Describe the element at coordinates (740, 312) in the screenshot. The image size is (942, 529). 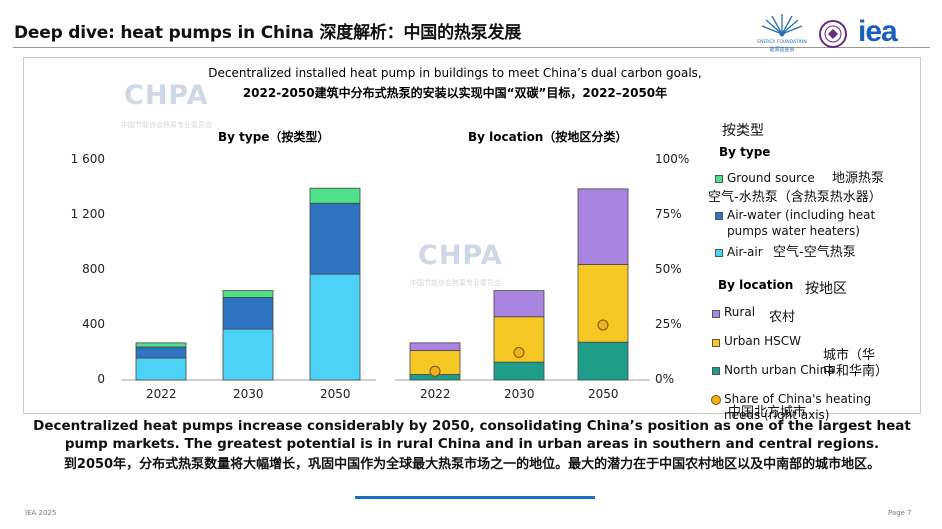
I see `legend-rural: Rural` at that location.